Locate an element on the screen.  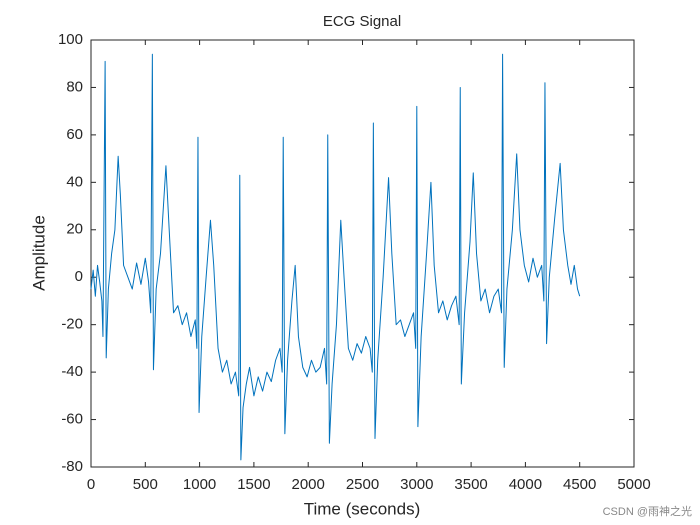
x-tick-label: 500 is located at coordinates (145, 484).